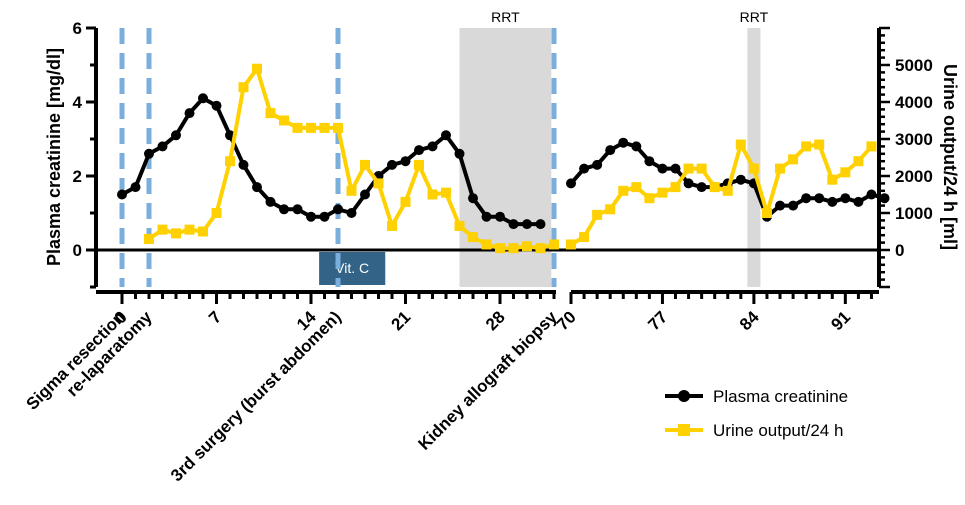 The width and height of the screenshot is (965, 505). What do you see at coordinates (256, 396) in the screenshot?
I see `event-label: 3rd surgery (burst abdomen)` at bounding box center [256, 396].